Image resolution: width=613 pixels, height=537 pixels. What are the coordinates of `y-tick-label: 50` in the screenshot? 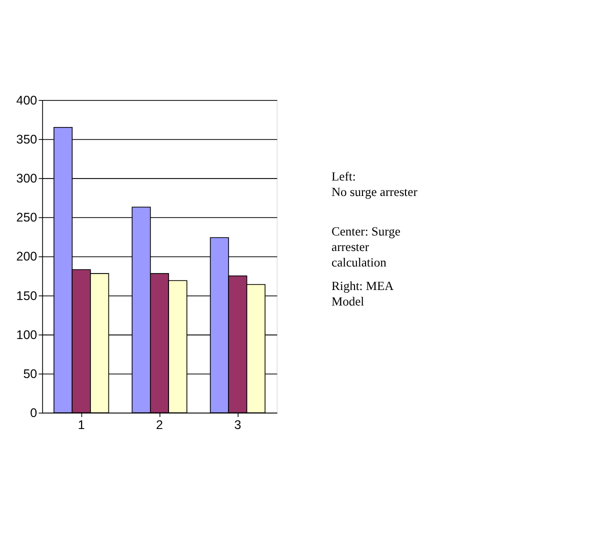 It's located at (30, 373).